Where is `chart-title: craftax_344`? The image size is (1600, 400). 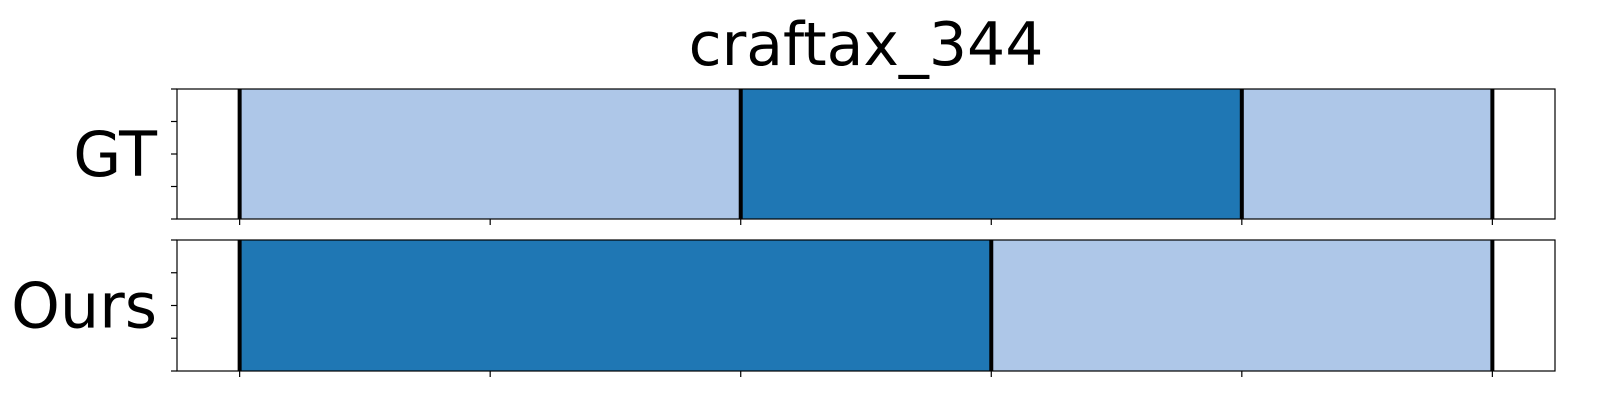
chart-title: craftax_344 is located at coordinates (866, 45).